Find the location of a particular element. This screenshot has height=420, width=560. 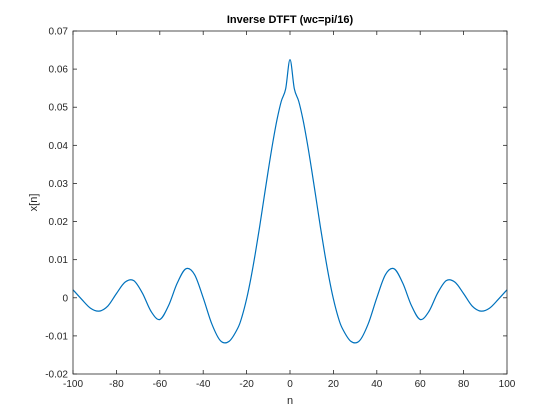

x-tick-label: -40 is located at coordinates (203, 384).